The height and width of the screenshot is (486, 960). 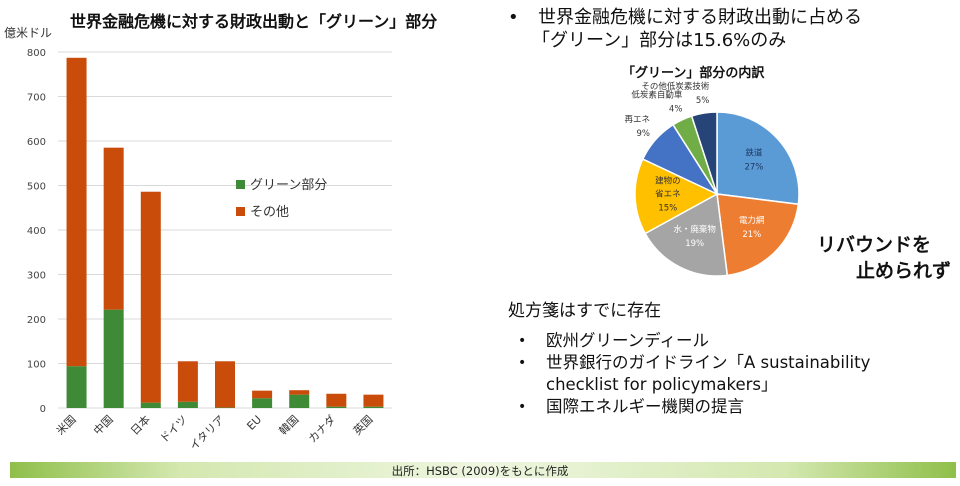 What do you see at coordinates (585, 311) in the screenshot?
I see `prescription-heading: 処方箋はすでに存在` at bounding box center [585, 311].